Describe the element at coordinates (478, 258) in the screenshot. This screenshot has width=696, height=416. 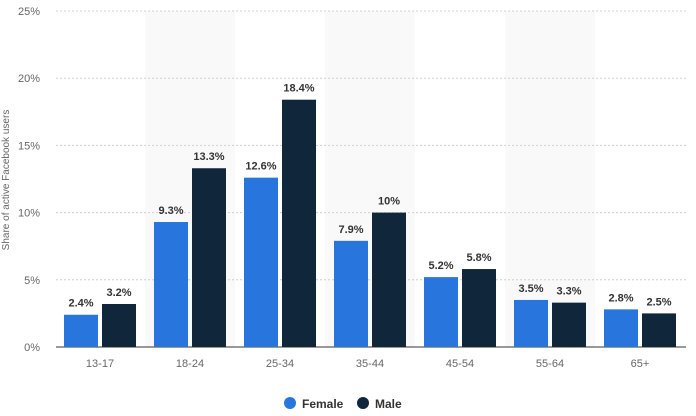
I see `data-label: 5.8%` at that location.